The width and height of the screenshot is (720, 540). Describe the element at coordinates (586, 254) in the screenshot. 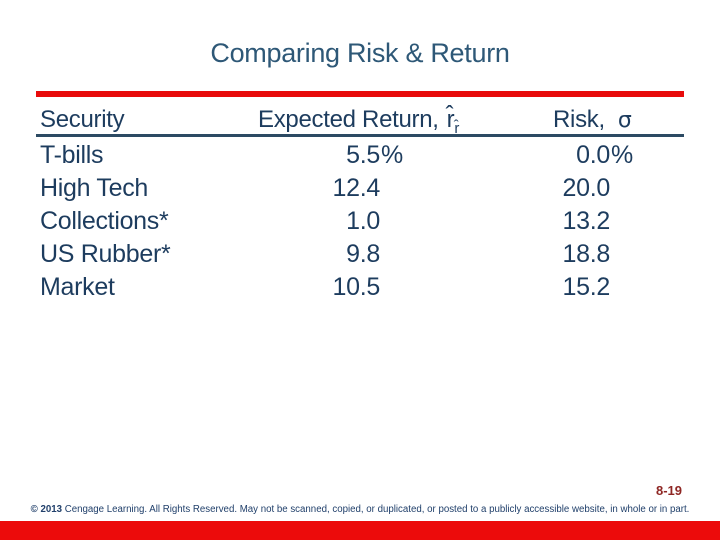

I see `risk-cell: 18.8` at that location.